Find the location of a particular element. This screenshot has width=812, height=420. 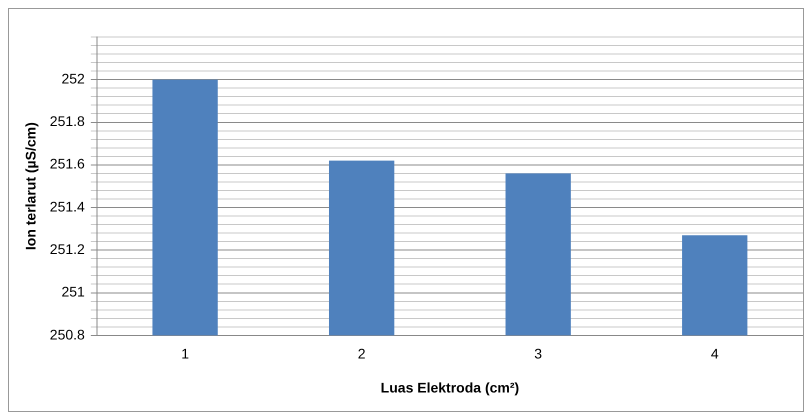

y-tick-label: 250.8 is located at coordinates (68, 334).